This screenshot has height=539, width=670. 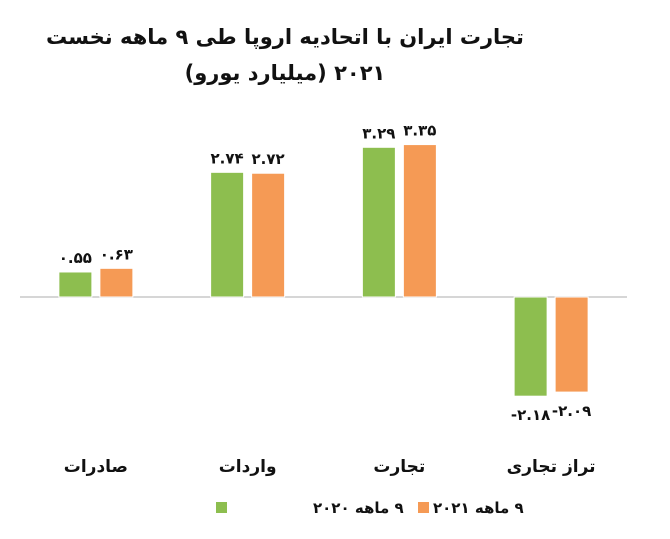 I want to click on category-label-imports: واردات, so click(x=248, y=467).